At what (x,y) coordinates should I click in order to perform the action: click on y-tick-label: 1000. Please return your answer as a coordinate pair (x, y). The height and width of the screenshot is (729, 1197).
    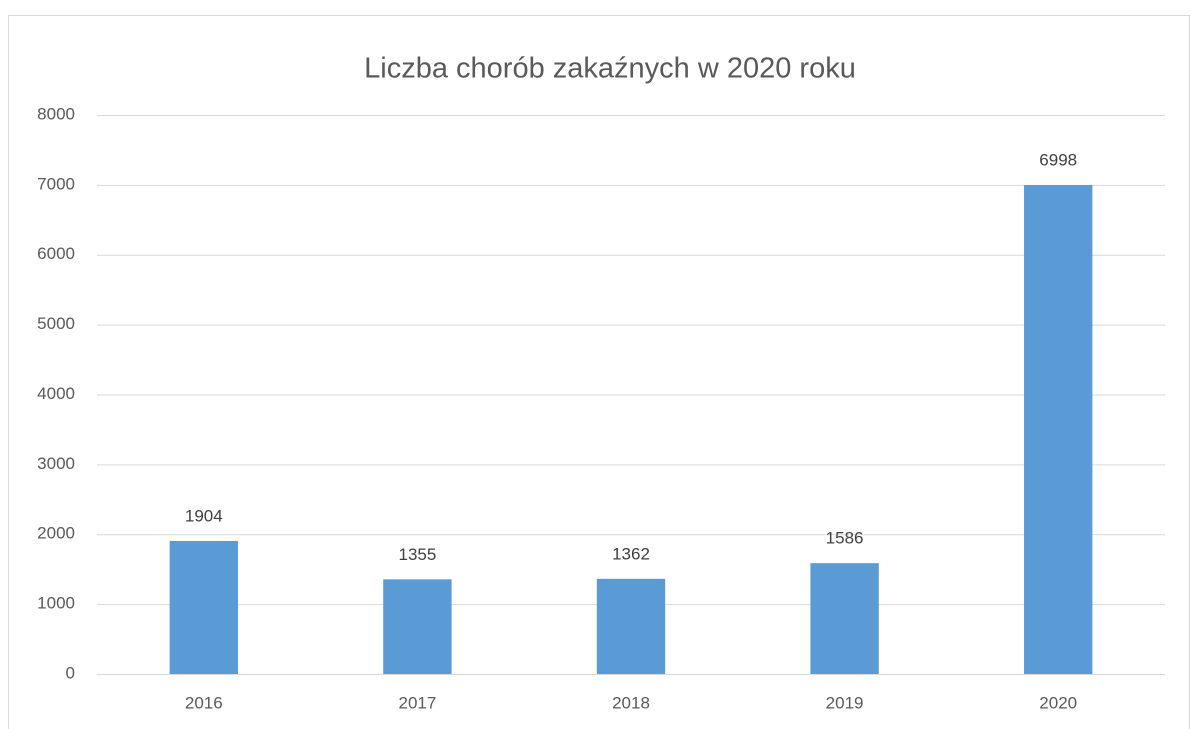
    Looking at the image, I should click on (56, 603).